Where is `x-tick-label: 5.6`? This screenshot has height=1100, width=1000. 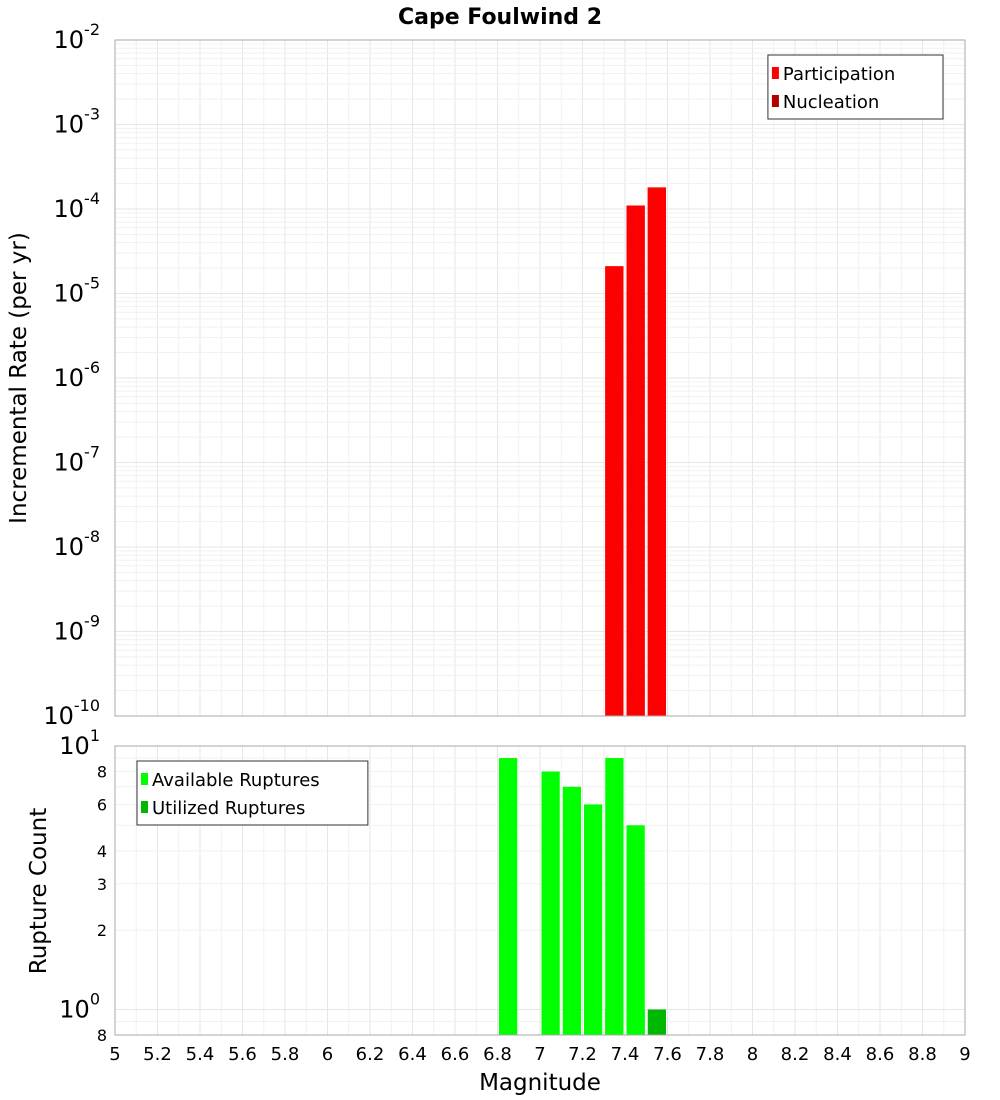
x-tick-label: 5.6 is located at coordinates (242, 1054).